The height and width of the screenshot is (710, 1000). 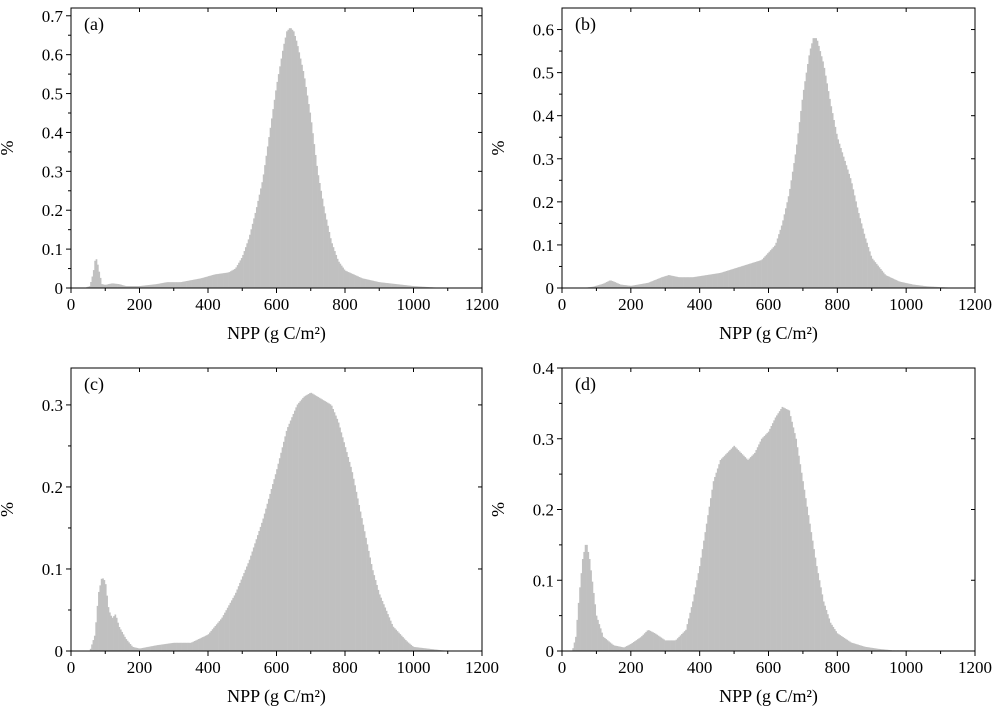 What do you see at coordinates (585, 384) in the screenshot?
I see `panel-label: (d)` at bounding box center [585, 384].